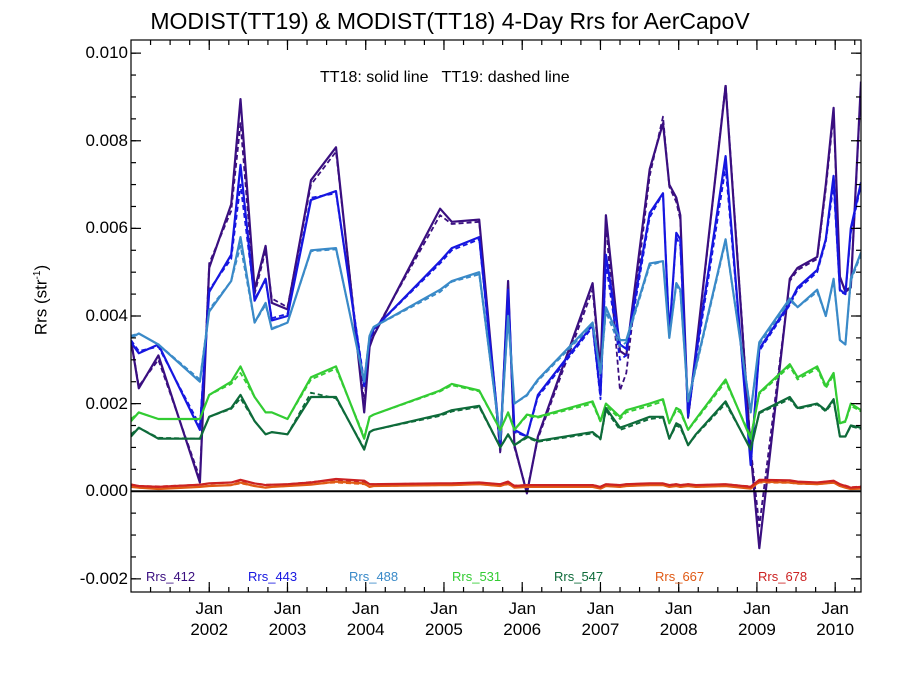 This screenshot has height=675, width=900. What do you see at coordinates (106, 315) in the screenshot?
I see `y-tick-label: 0.004` at bounding box center [106, 315].